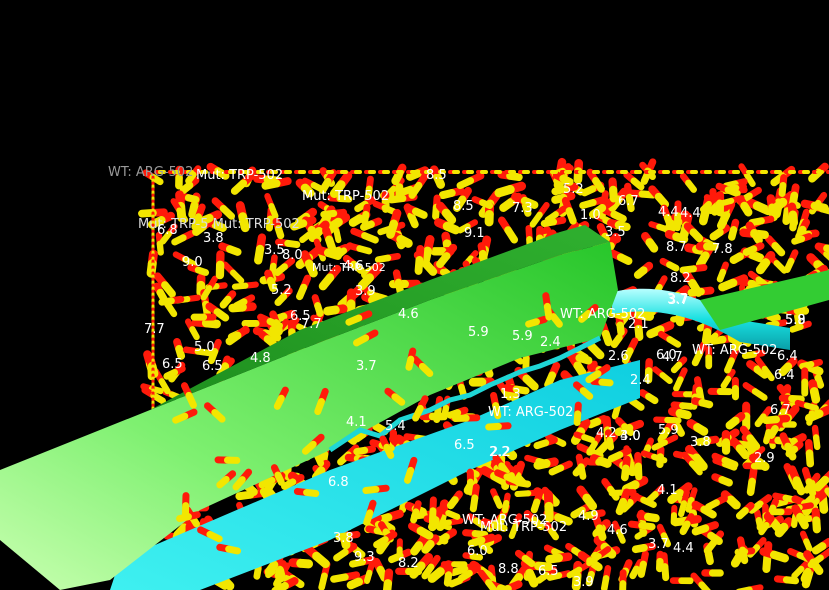 Image resolution: width=829 pixels, height=590 pixels. Describe the element at coordinates (260, 358) in the screenshot. I see `distance-label: 4.8` at that location.